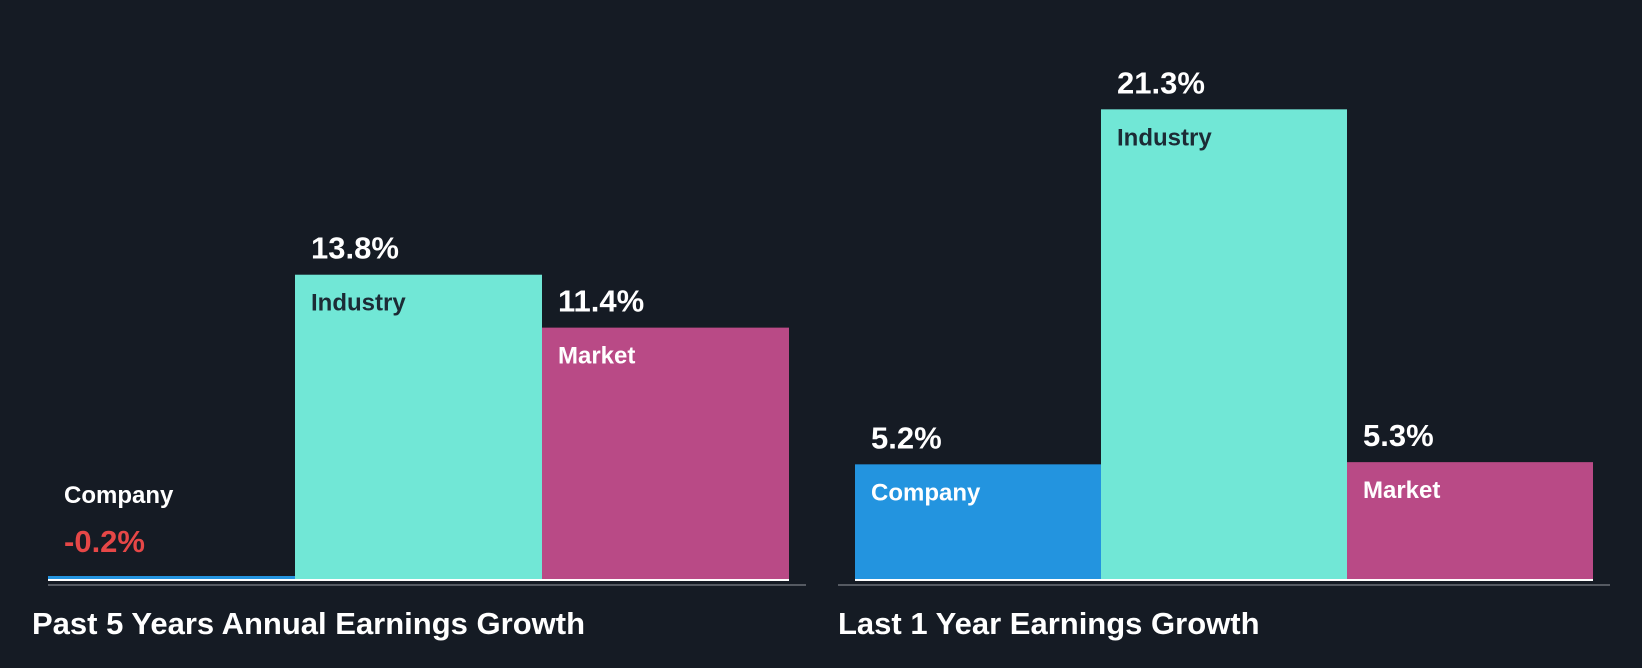 The image size is (1642, 668). Describe the element at coordinates (1049, 623) in the screenshot. I see `chart-title-last-1-year: Last 1 Year Earnings Growth` at that location.